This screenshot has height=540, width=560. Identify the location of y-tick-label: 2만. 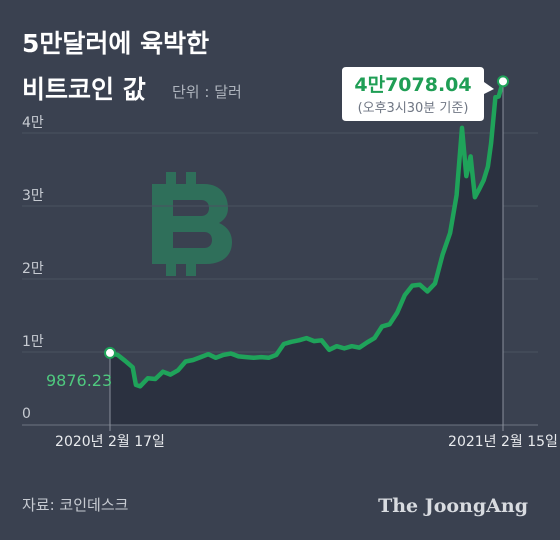
(33, 269).